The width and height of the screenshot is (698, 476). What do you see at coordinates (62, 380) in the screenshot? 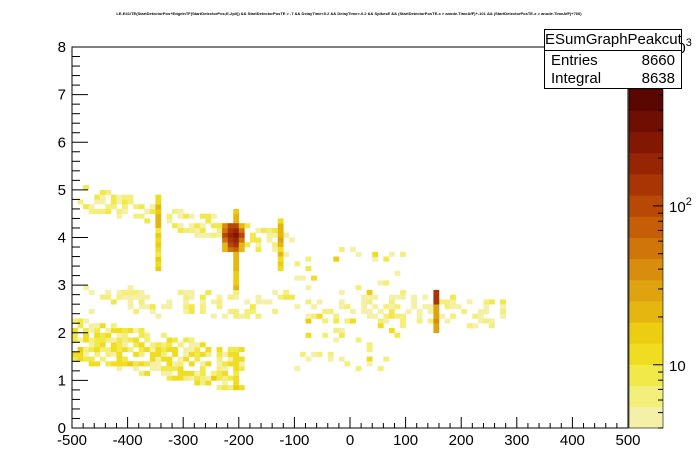
I see `y-tick-label: 1` at bounding box center [62, 380].